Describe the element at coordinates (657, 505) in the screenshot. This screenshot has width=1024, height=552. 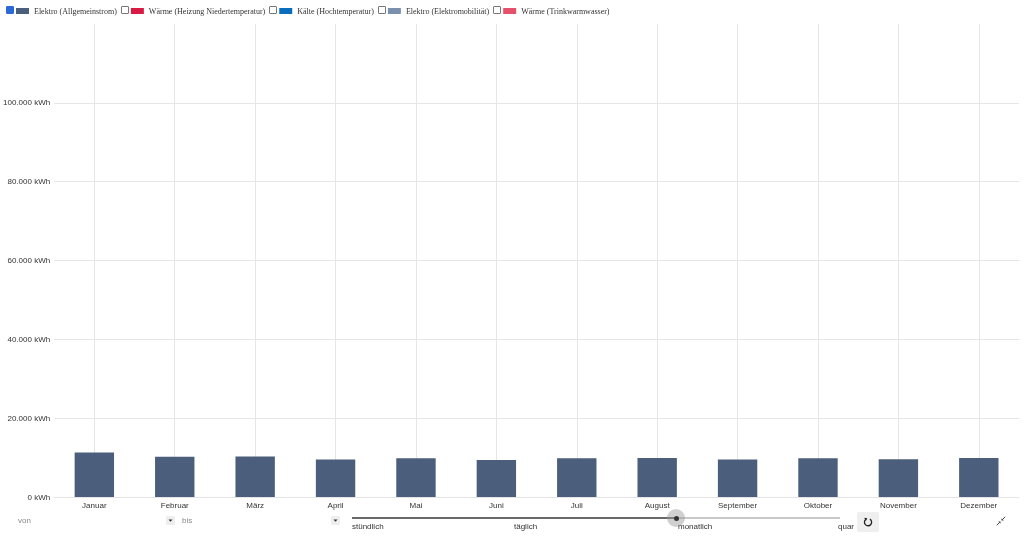
I see `x-tick-label: August` at that location.